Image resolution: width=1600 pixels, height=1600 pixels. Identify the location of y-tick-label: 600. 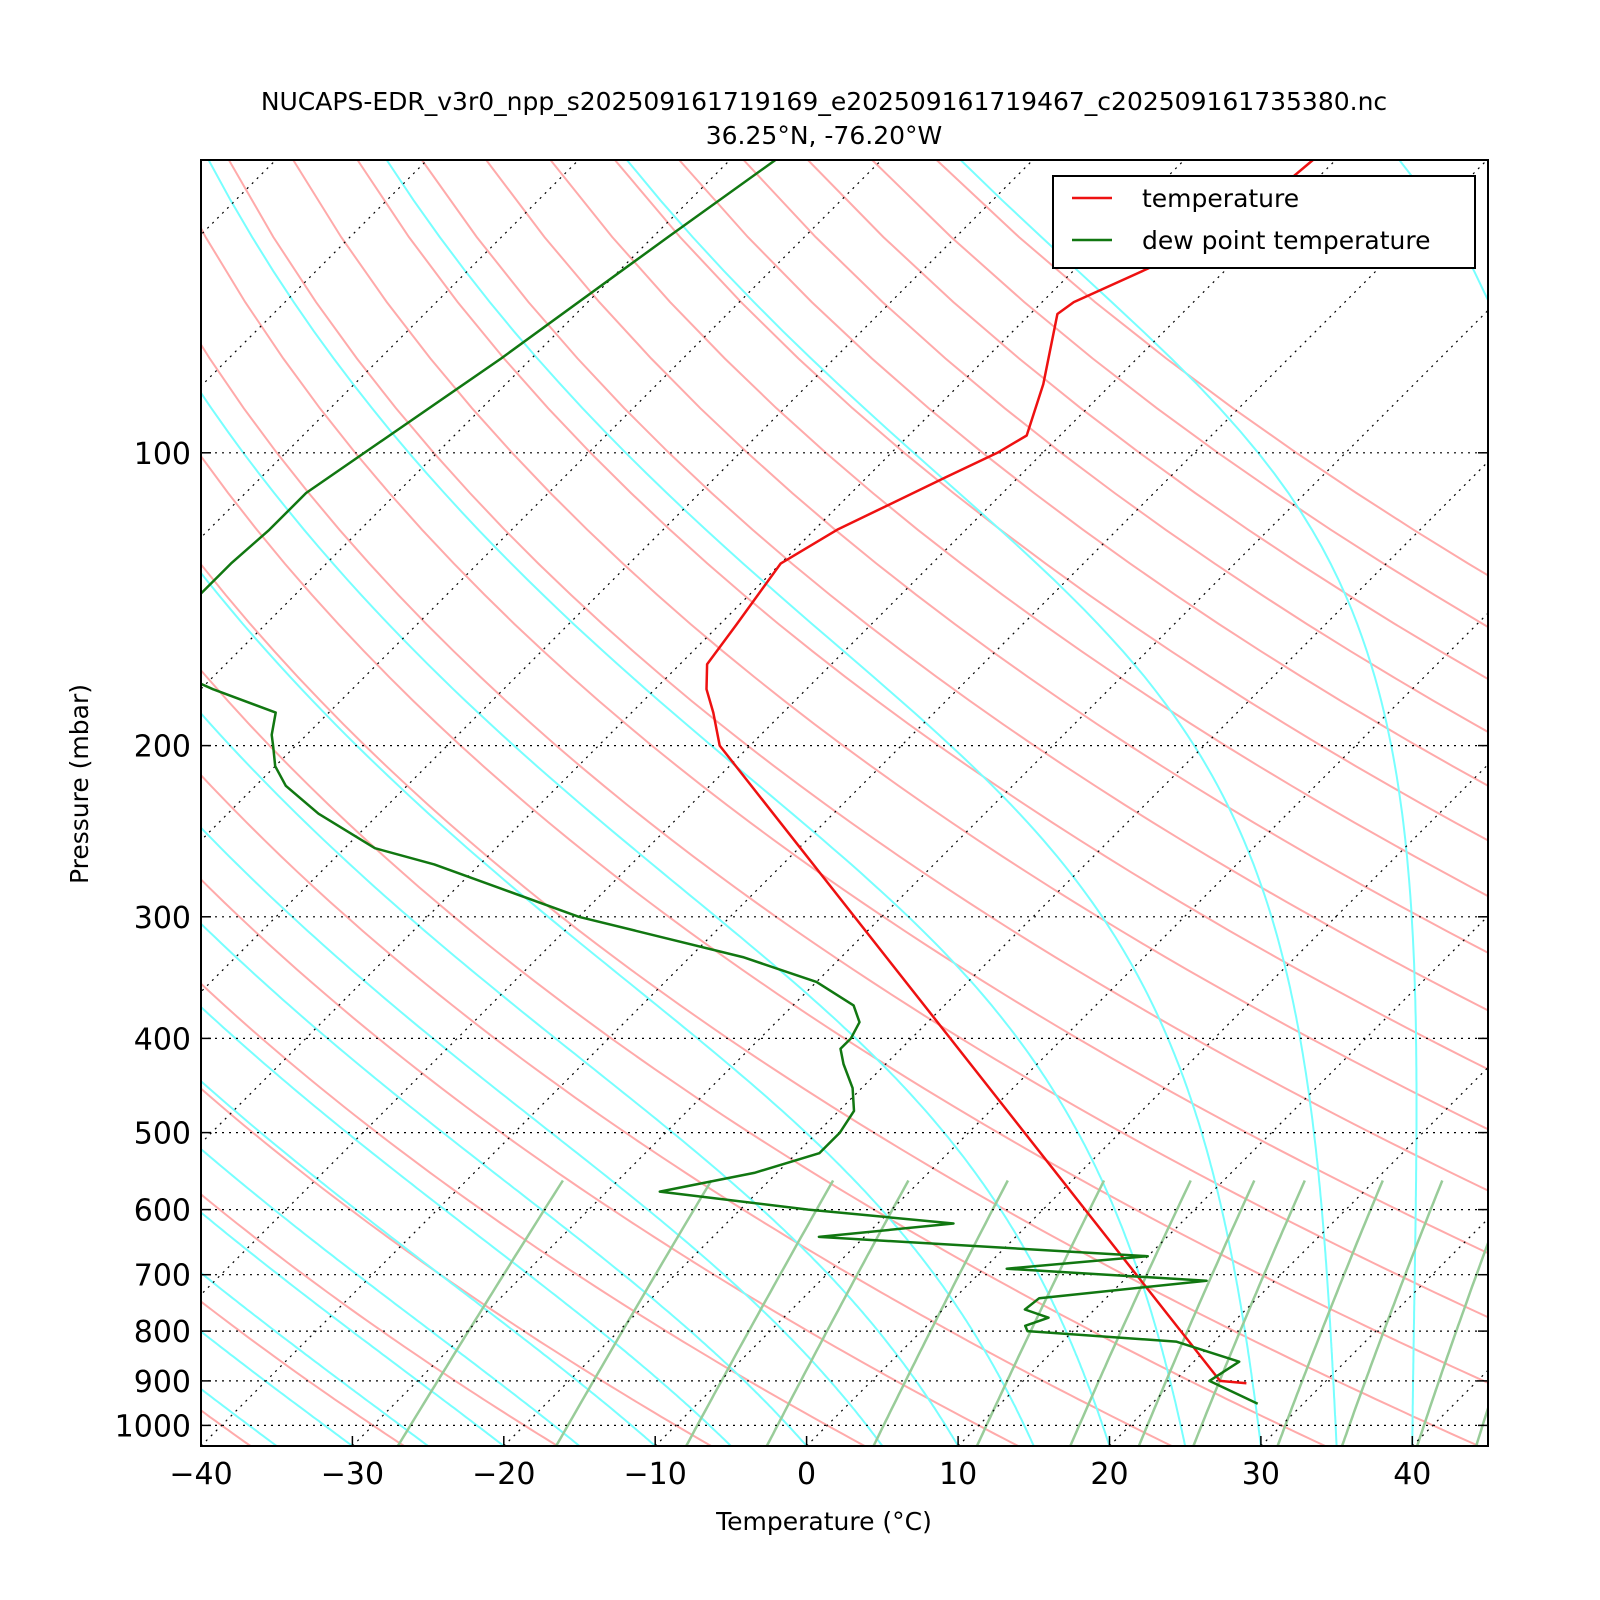
(162, 1211).